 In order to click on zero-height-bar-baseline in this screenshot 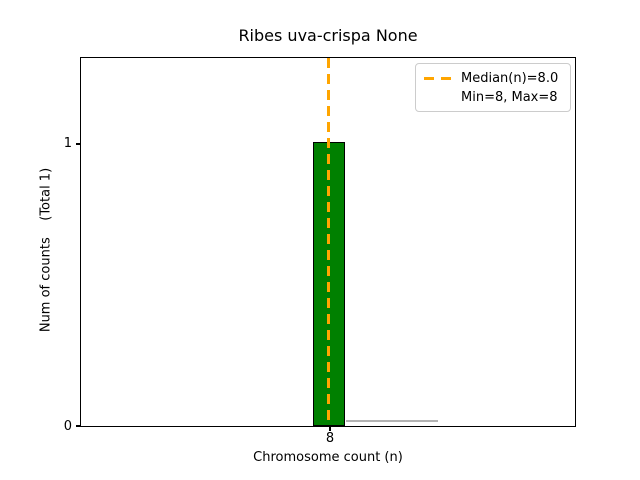, I will do `click(392, 421)`.